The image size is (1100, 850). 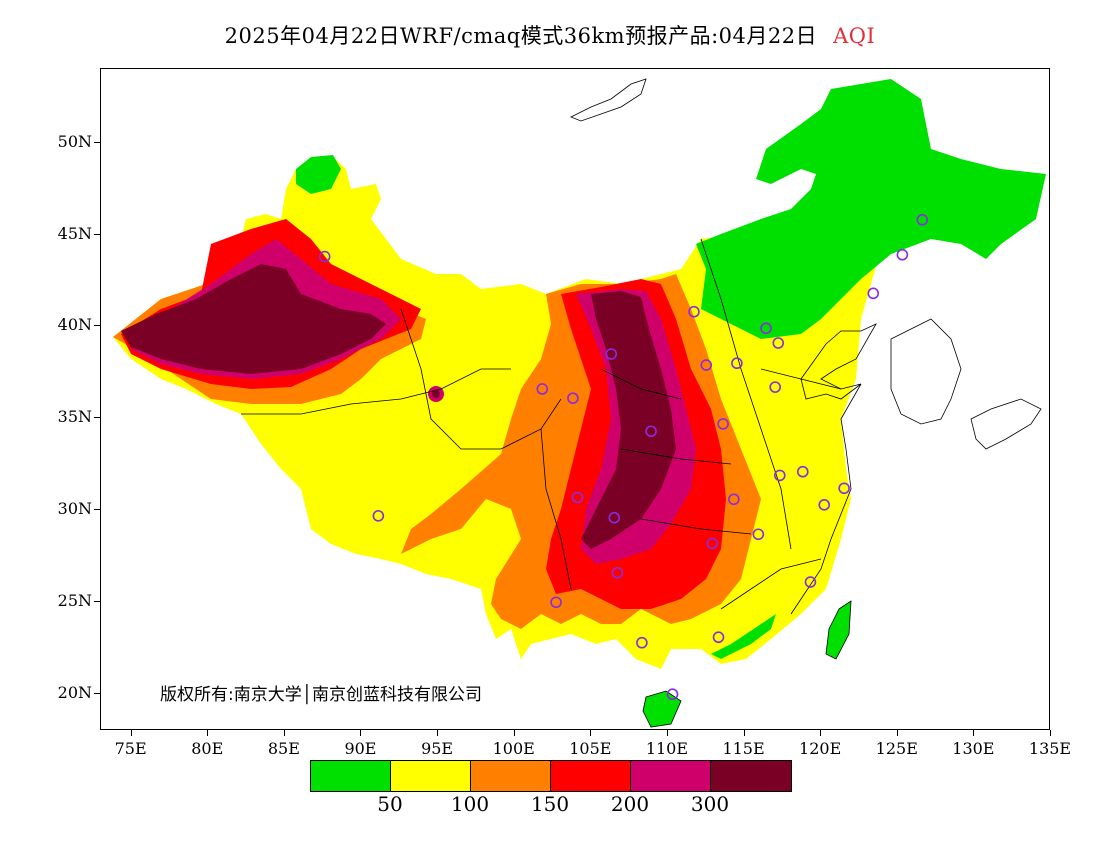 What do you see at coordinates (1050, 748) in the screenshot?
I see `longitude-label: 135E` at bounding box center [1050, 748].